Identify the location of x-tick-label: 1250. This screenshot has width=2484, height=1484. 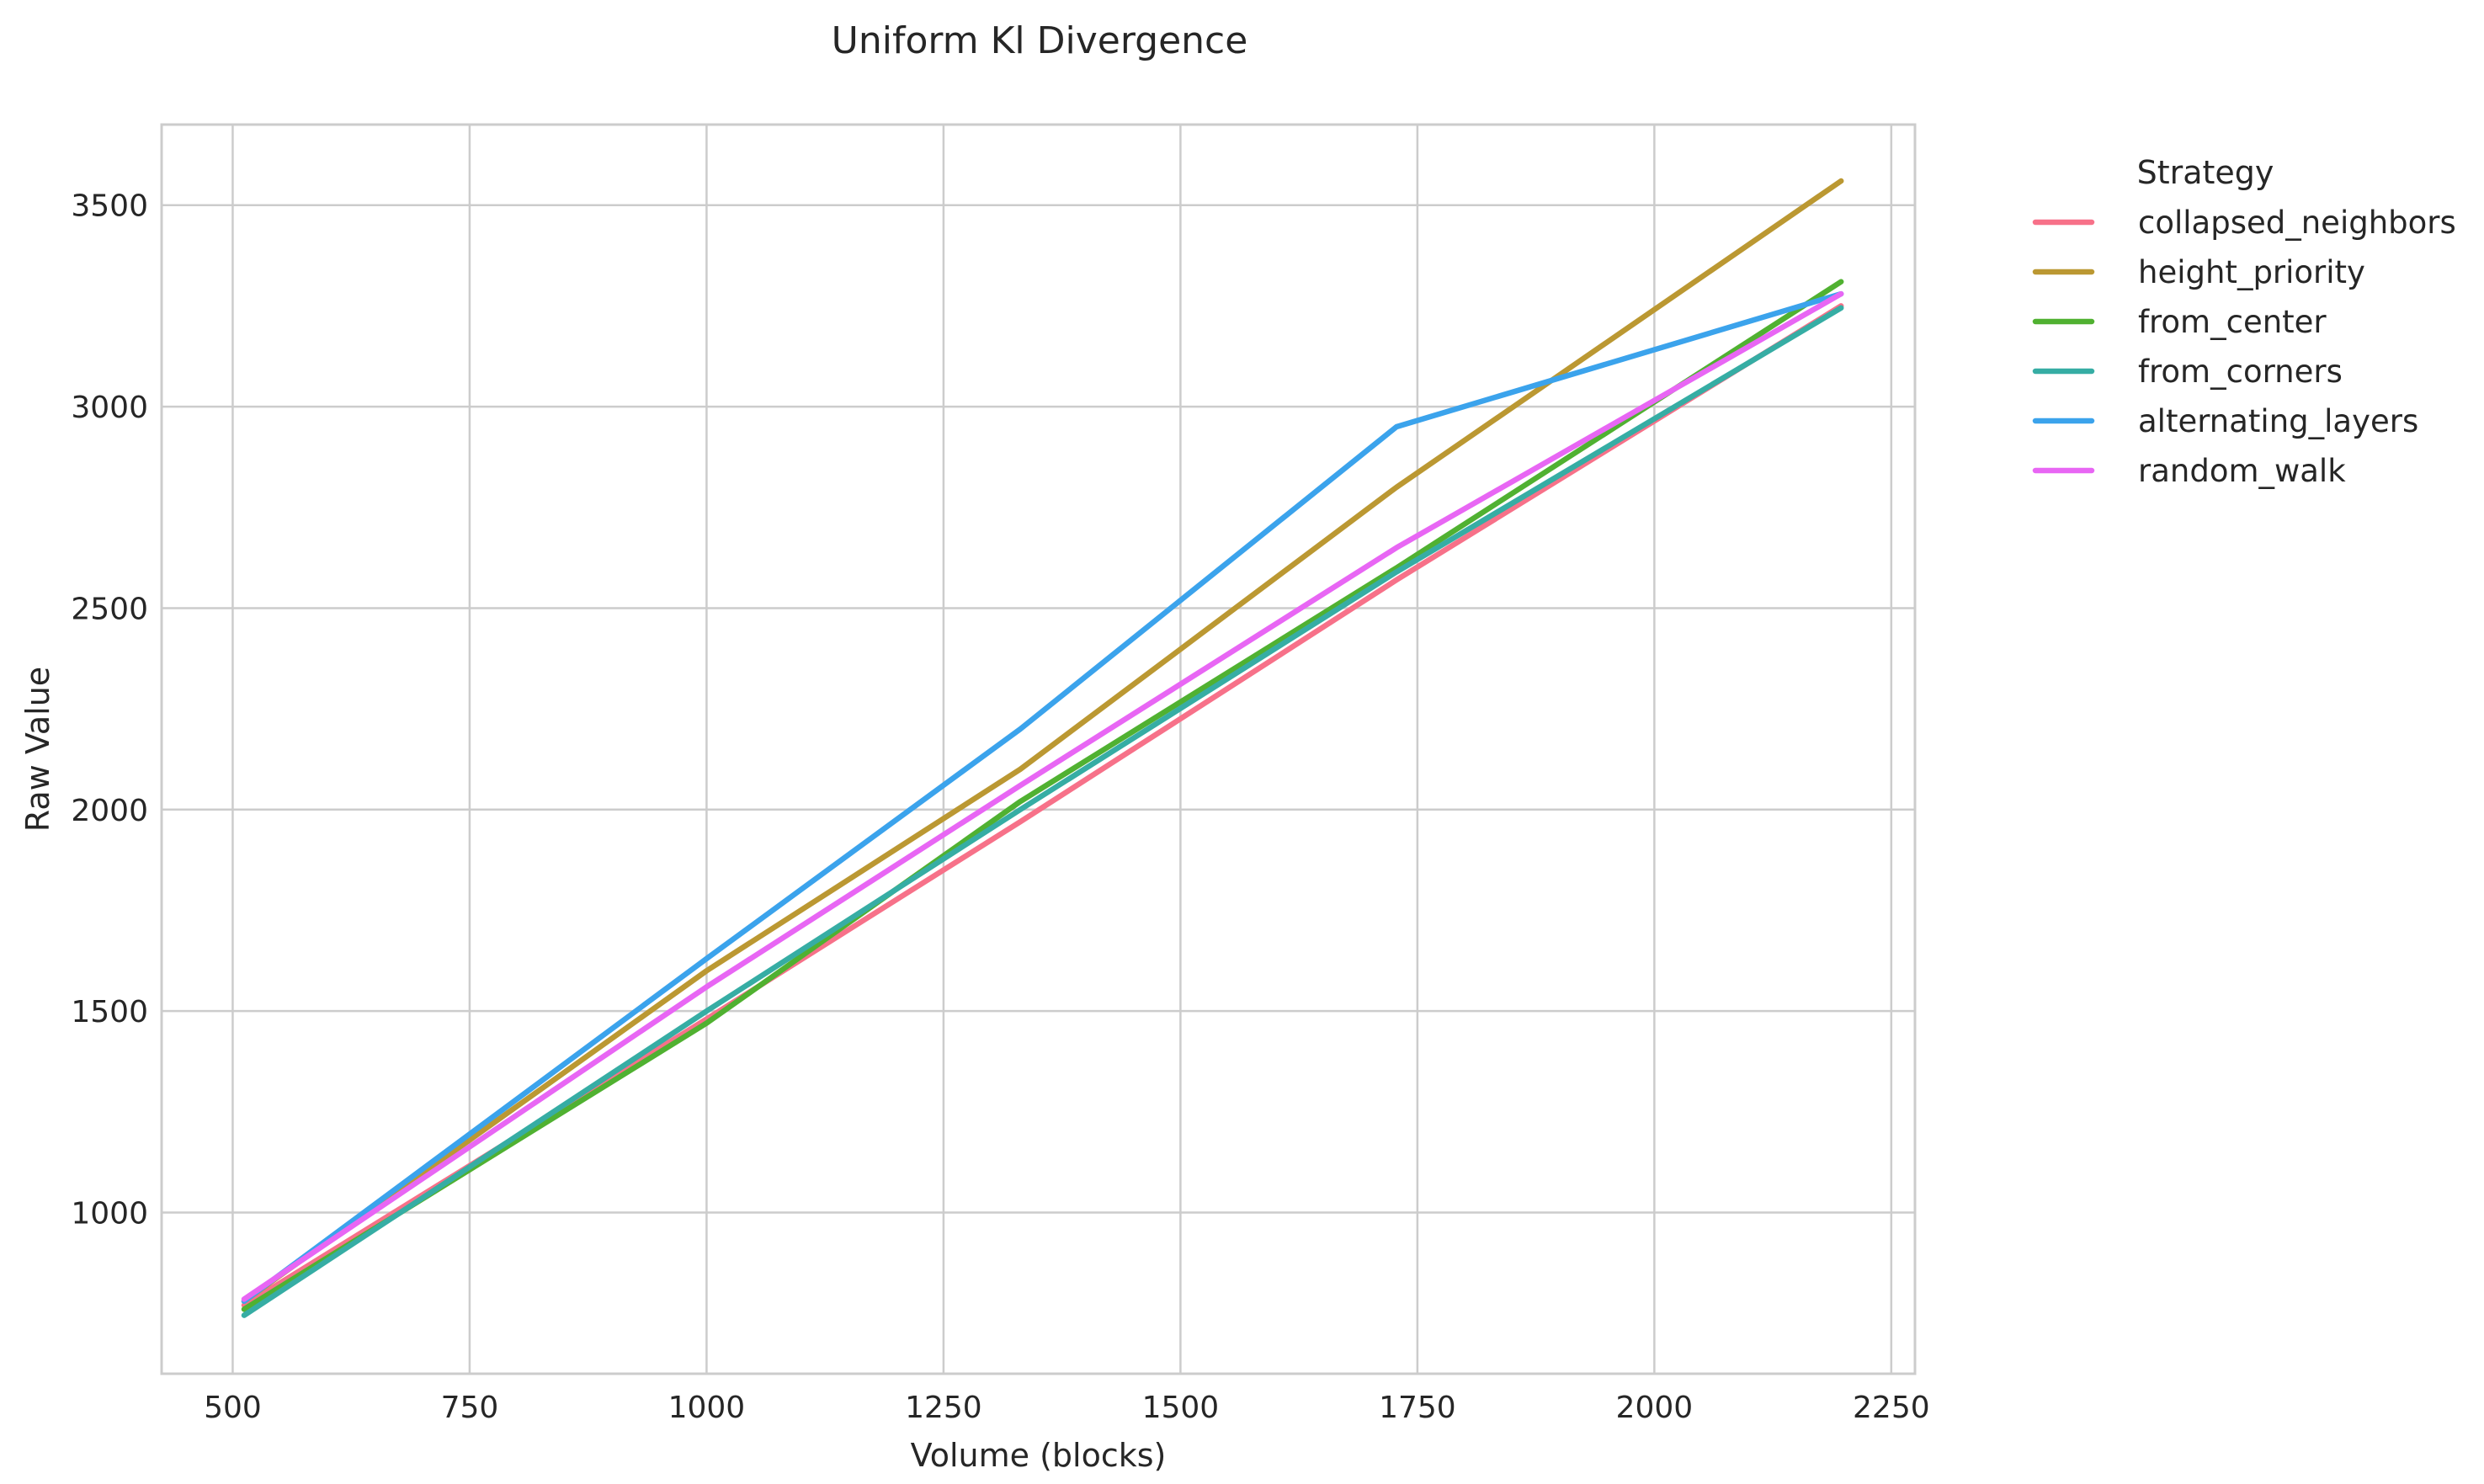
(943, 1408).